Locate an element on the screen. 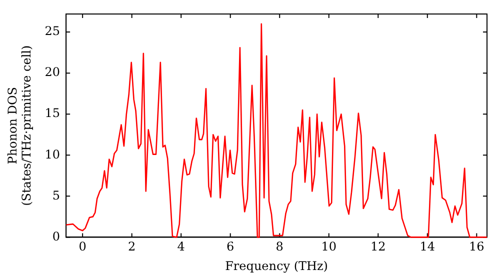 This screenshot has height=280, width=500. y-tick-label: 5 is located at coordinates (56, 195).